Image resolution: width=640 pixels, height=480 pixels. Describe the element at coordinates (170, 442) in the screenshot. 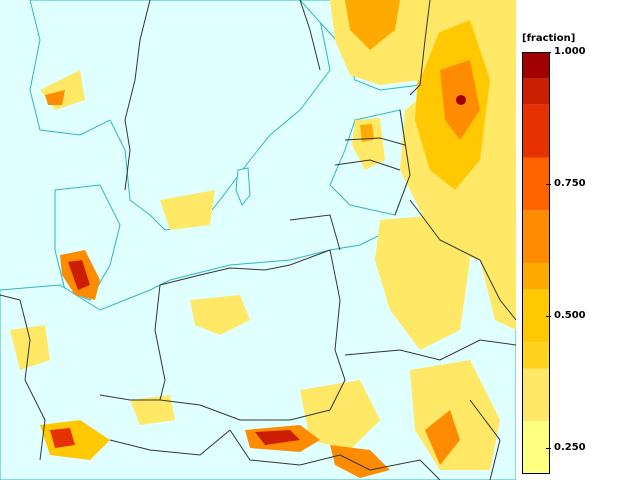

I see `border-austria` at that location.